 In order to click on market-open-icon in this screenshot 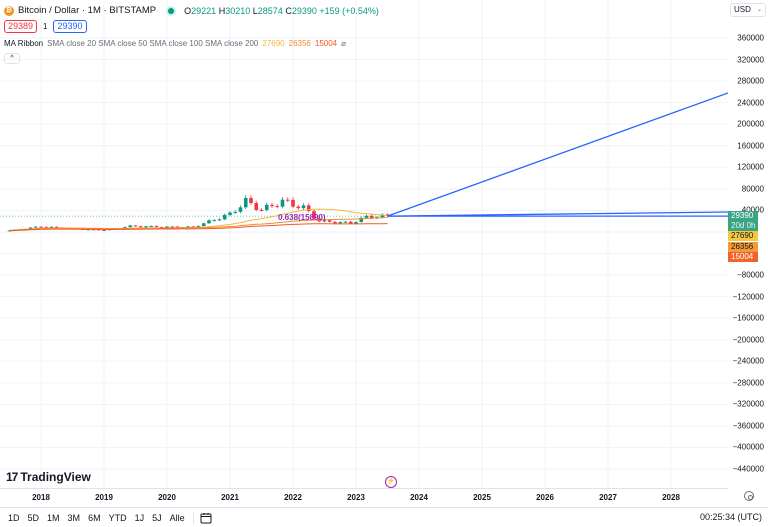, I will do `click(171, 10)`.